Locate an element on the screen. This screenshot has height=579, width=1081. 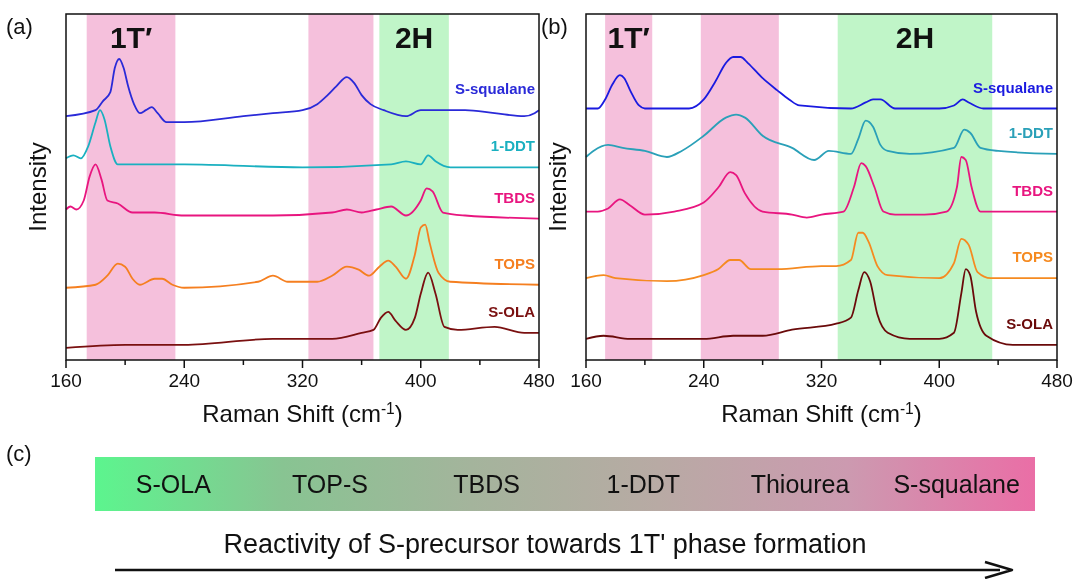
text: (c) is located at coordinates (19, 453).